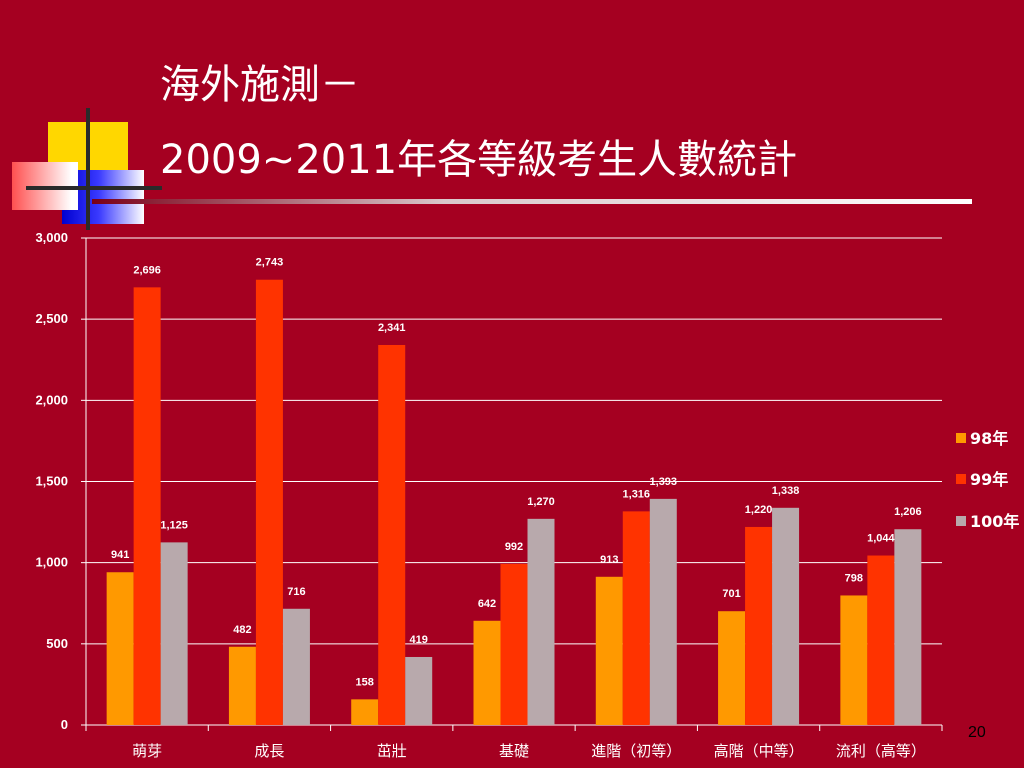 Image resolution: width=1024 pixels, height=768 pixels. Describe the element at coordinates (731, 594) in the screenshot. I see `bar-value-label: 701` at that location.